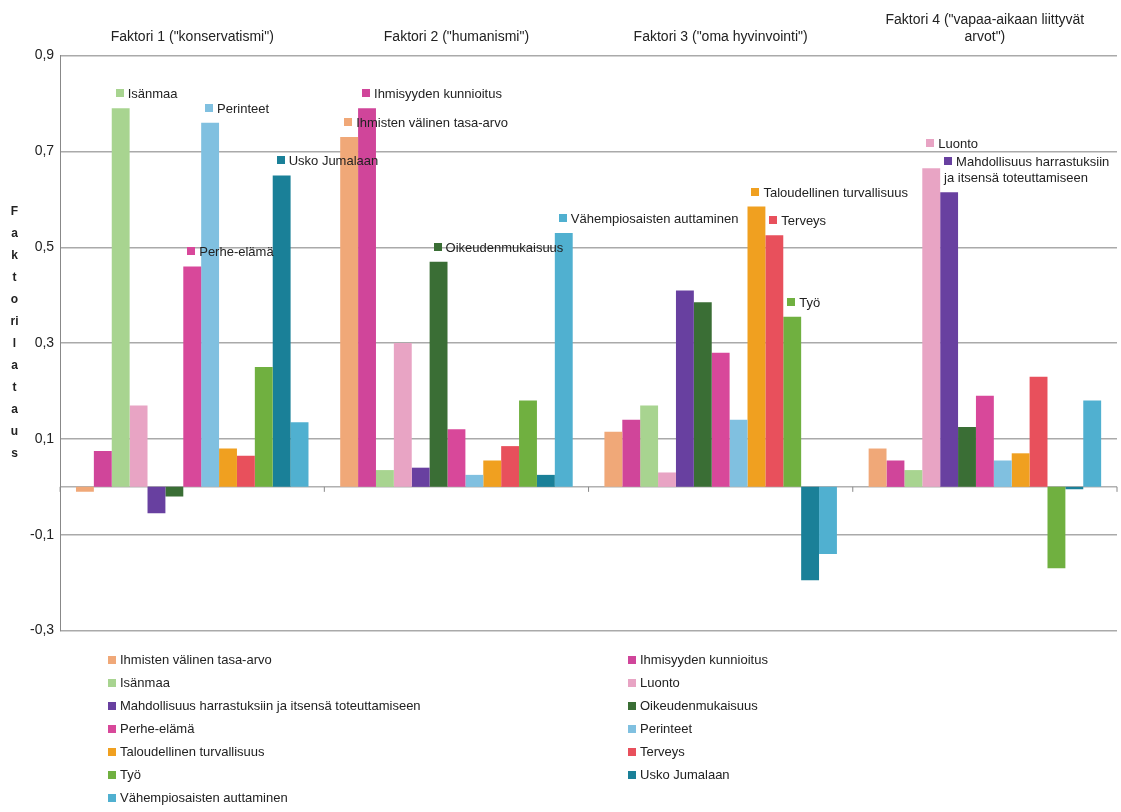 The height and width of the screenshot is (812, 1121). I want to click on legend-label: Isänmaa, so click(145, 682).